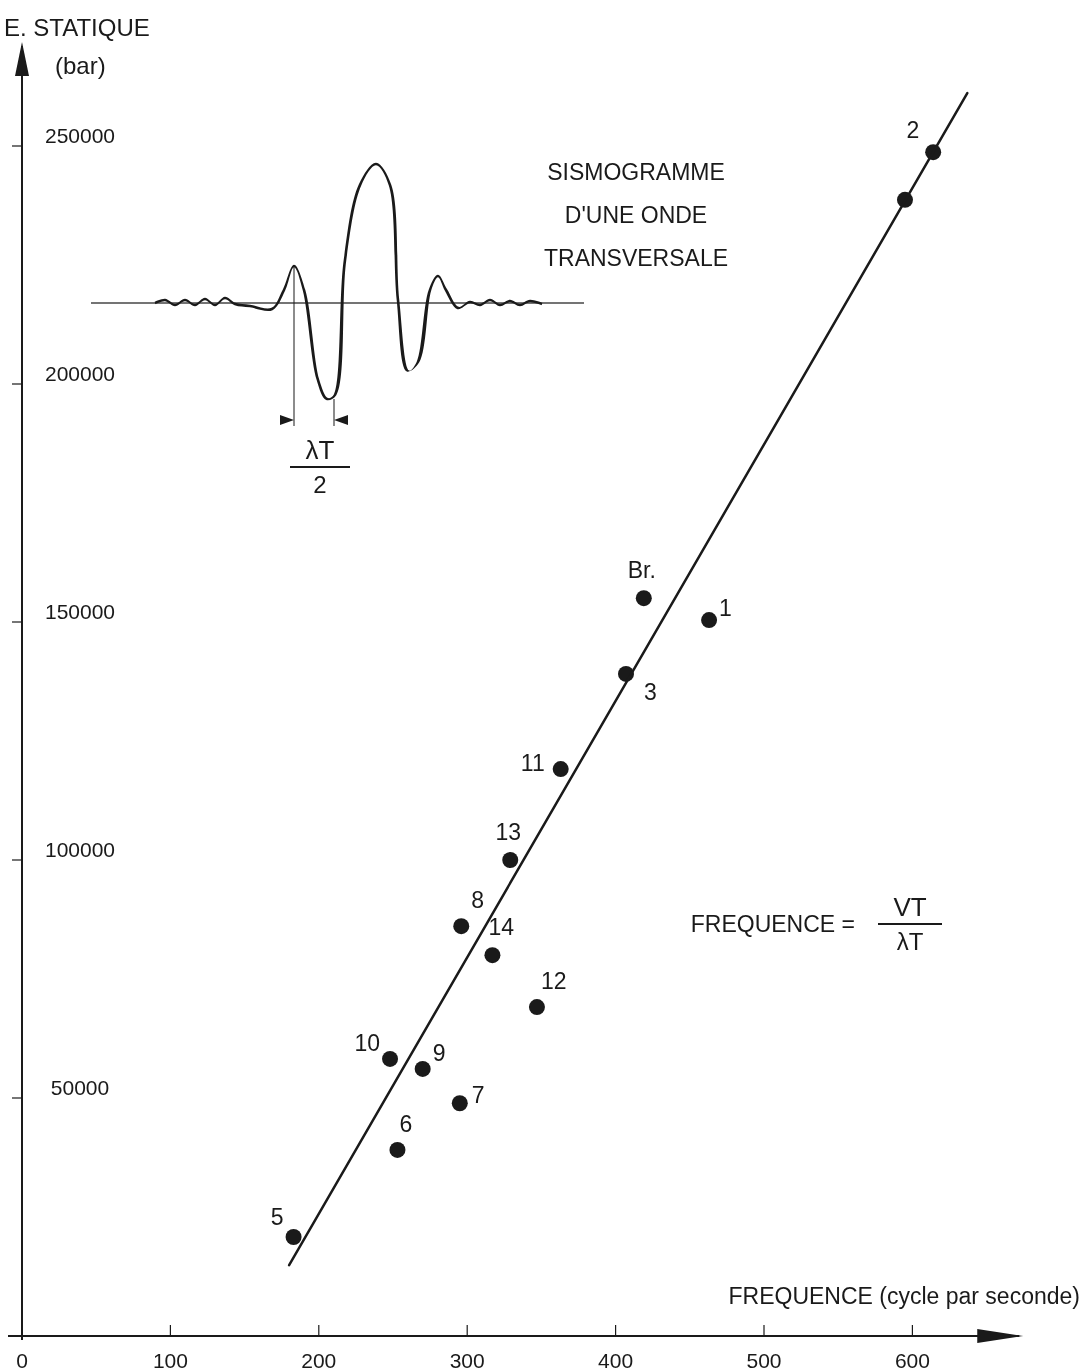  Describe the element at coordinates (912, 1360) in the screenshot. I see `x-tick-label: 600` at that location.